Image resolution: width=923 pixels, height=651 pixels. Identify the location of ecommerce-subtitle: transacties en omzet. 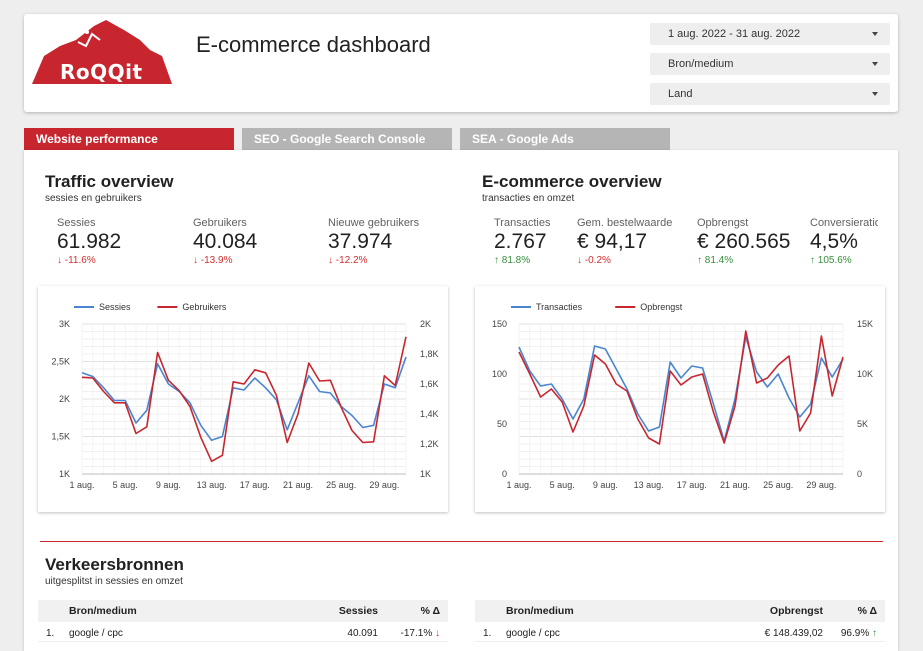
(528, 198).